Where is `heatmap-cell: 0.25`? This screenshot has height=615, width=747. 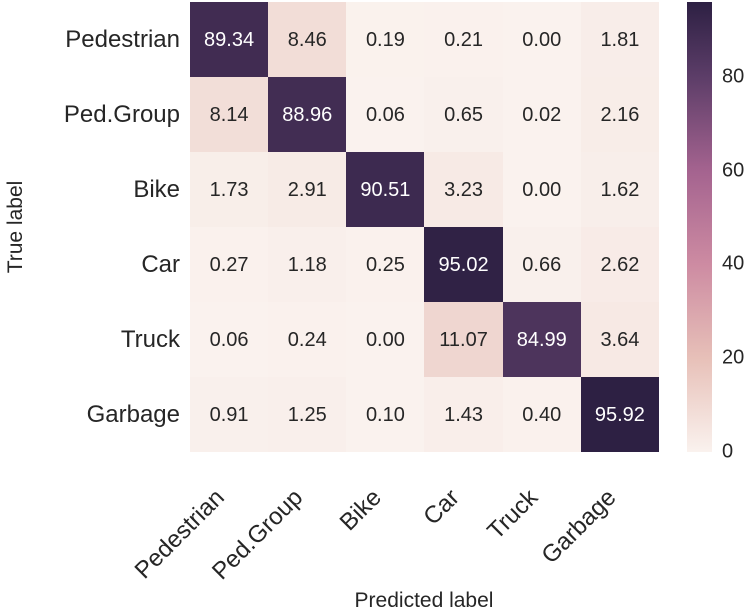
heatmap-cell: 0.25 is located at coordinates (385, 264).